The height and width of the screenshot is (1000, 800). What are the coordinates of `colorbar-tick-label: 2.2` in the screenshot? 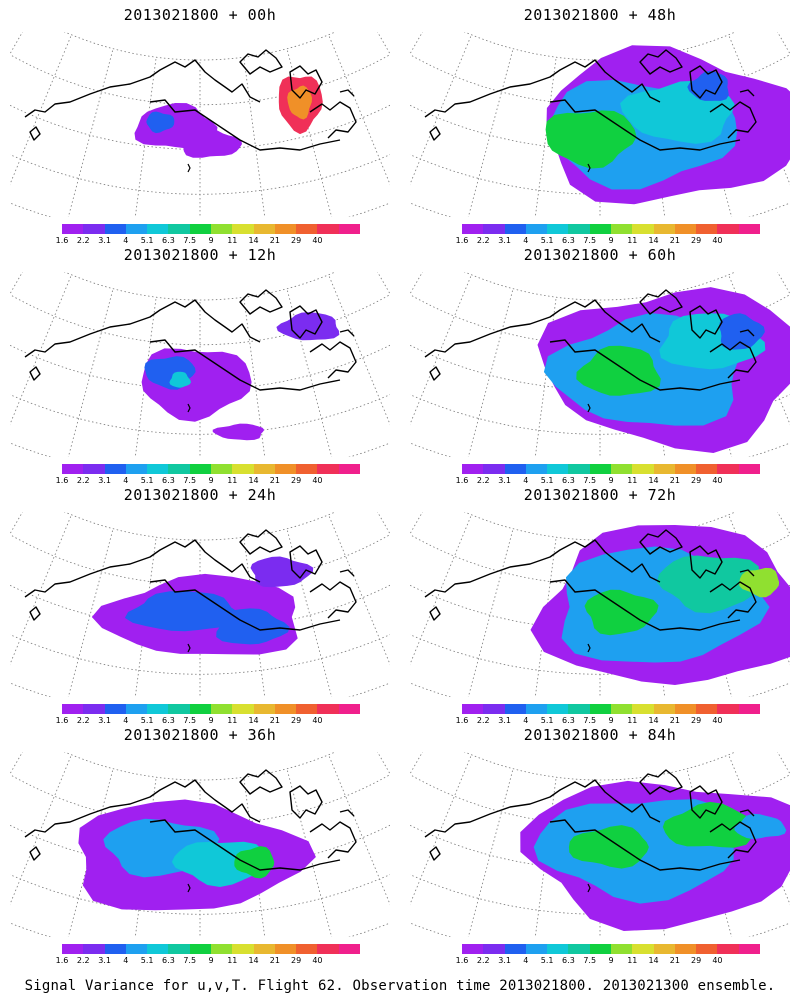 It's located at (483, 960).